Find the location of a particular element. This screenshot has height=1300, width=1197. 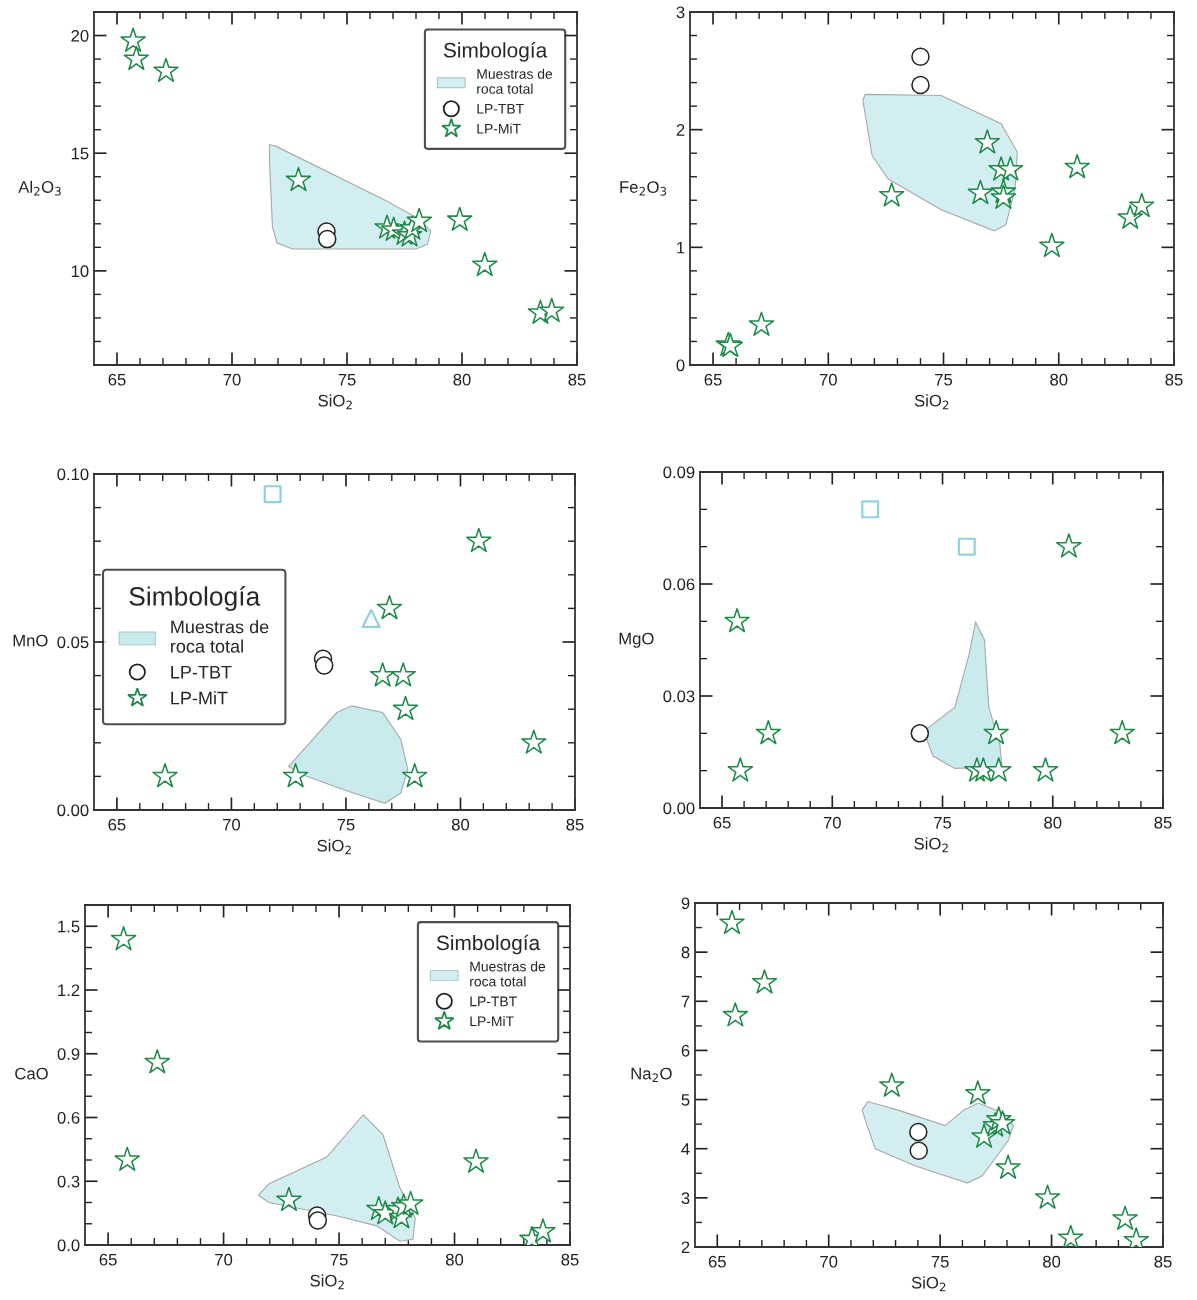

y-axis-title: MnO is located at coordinates (30, 640).